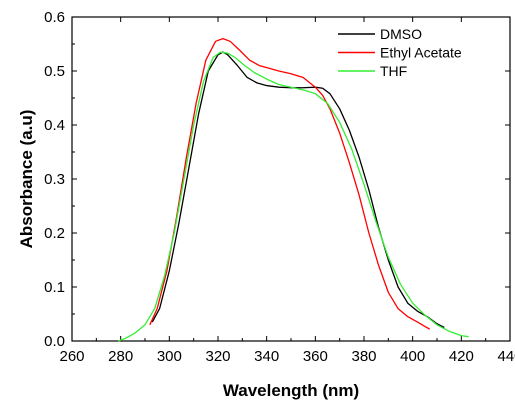  Describe the element at coordinates (506, 356) in the screenshot. I see `x-tick-label: 440` at that location.